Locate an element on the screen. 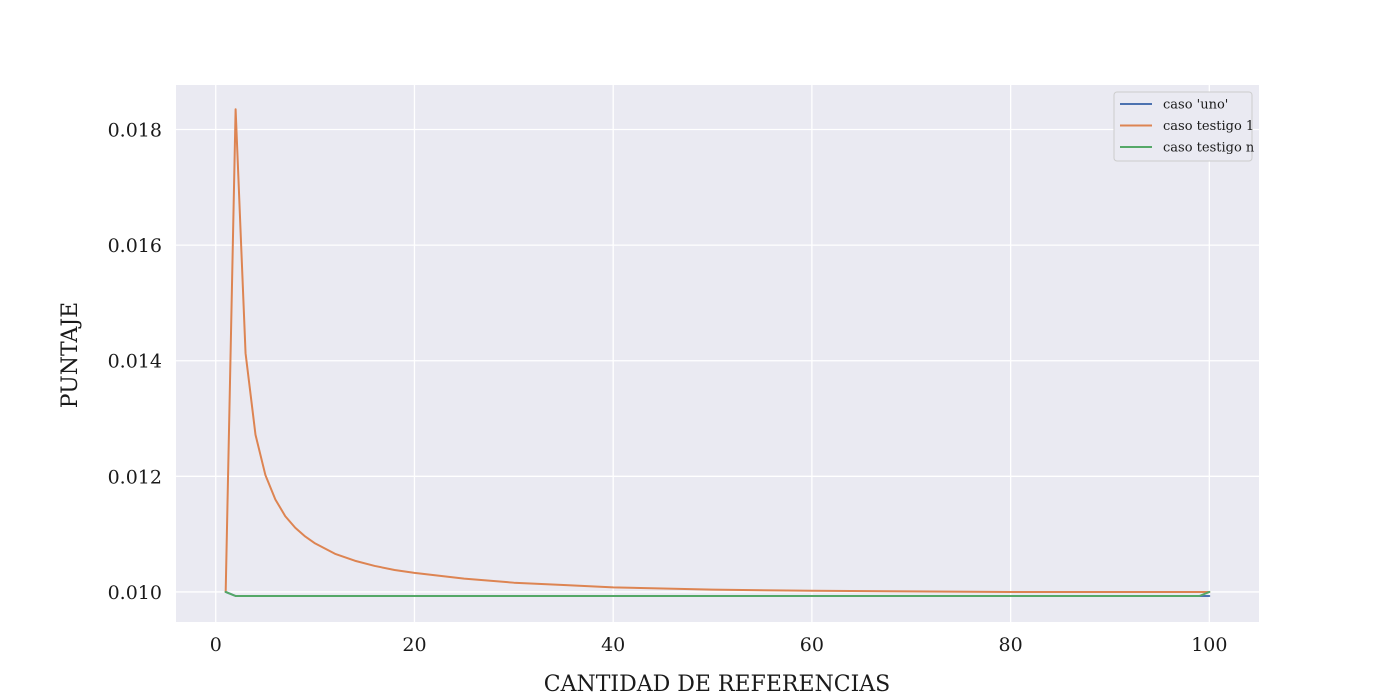 The width and height of the screenshot is (1400, 700). x-tick-label: 100 is located at coordinates (1209, 645).